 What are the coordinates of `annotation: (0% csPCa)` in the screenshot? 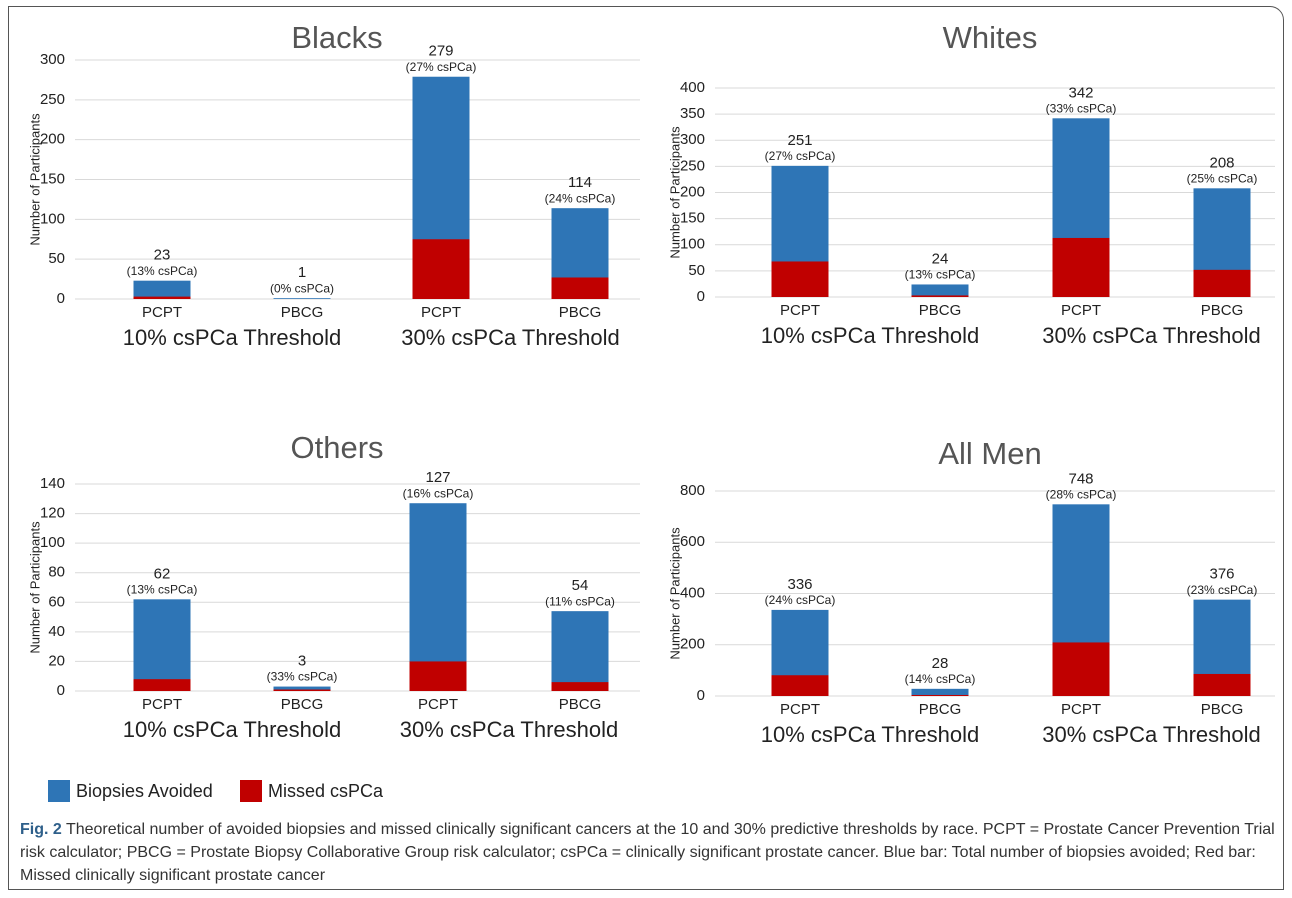 It's located at (302, 288).